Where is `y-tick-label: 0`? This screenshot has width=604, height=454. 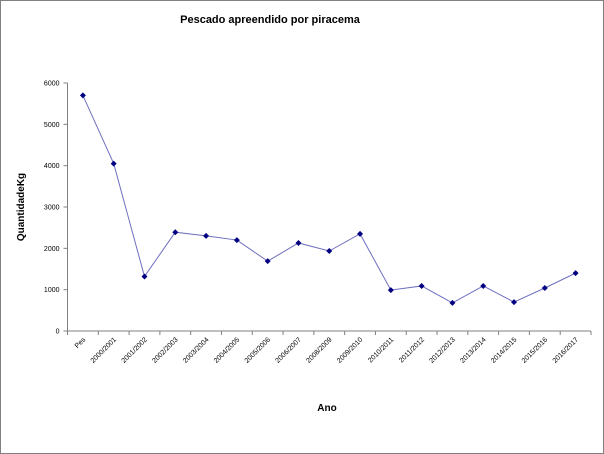 y-tick-label: 0 is located at coordinates (58, 332).